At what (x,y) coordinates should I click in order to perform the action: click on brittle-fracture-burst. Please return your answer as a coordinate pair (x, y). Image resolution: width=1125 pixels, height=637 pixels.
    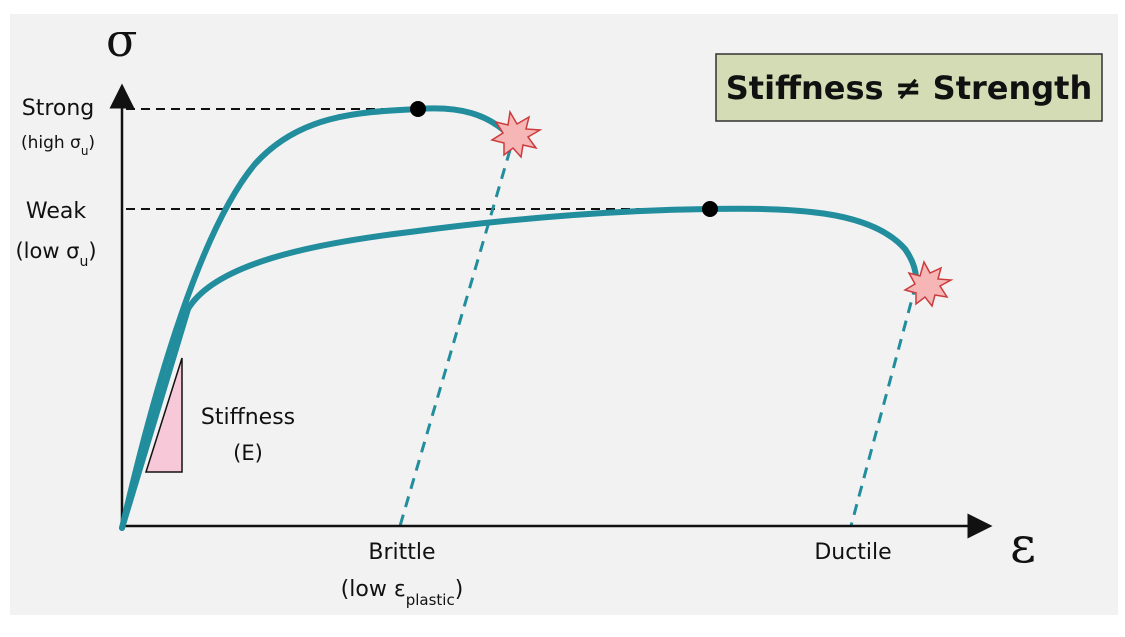
    Looking at the image, I should click on (516, 134).